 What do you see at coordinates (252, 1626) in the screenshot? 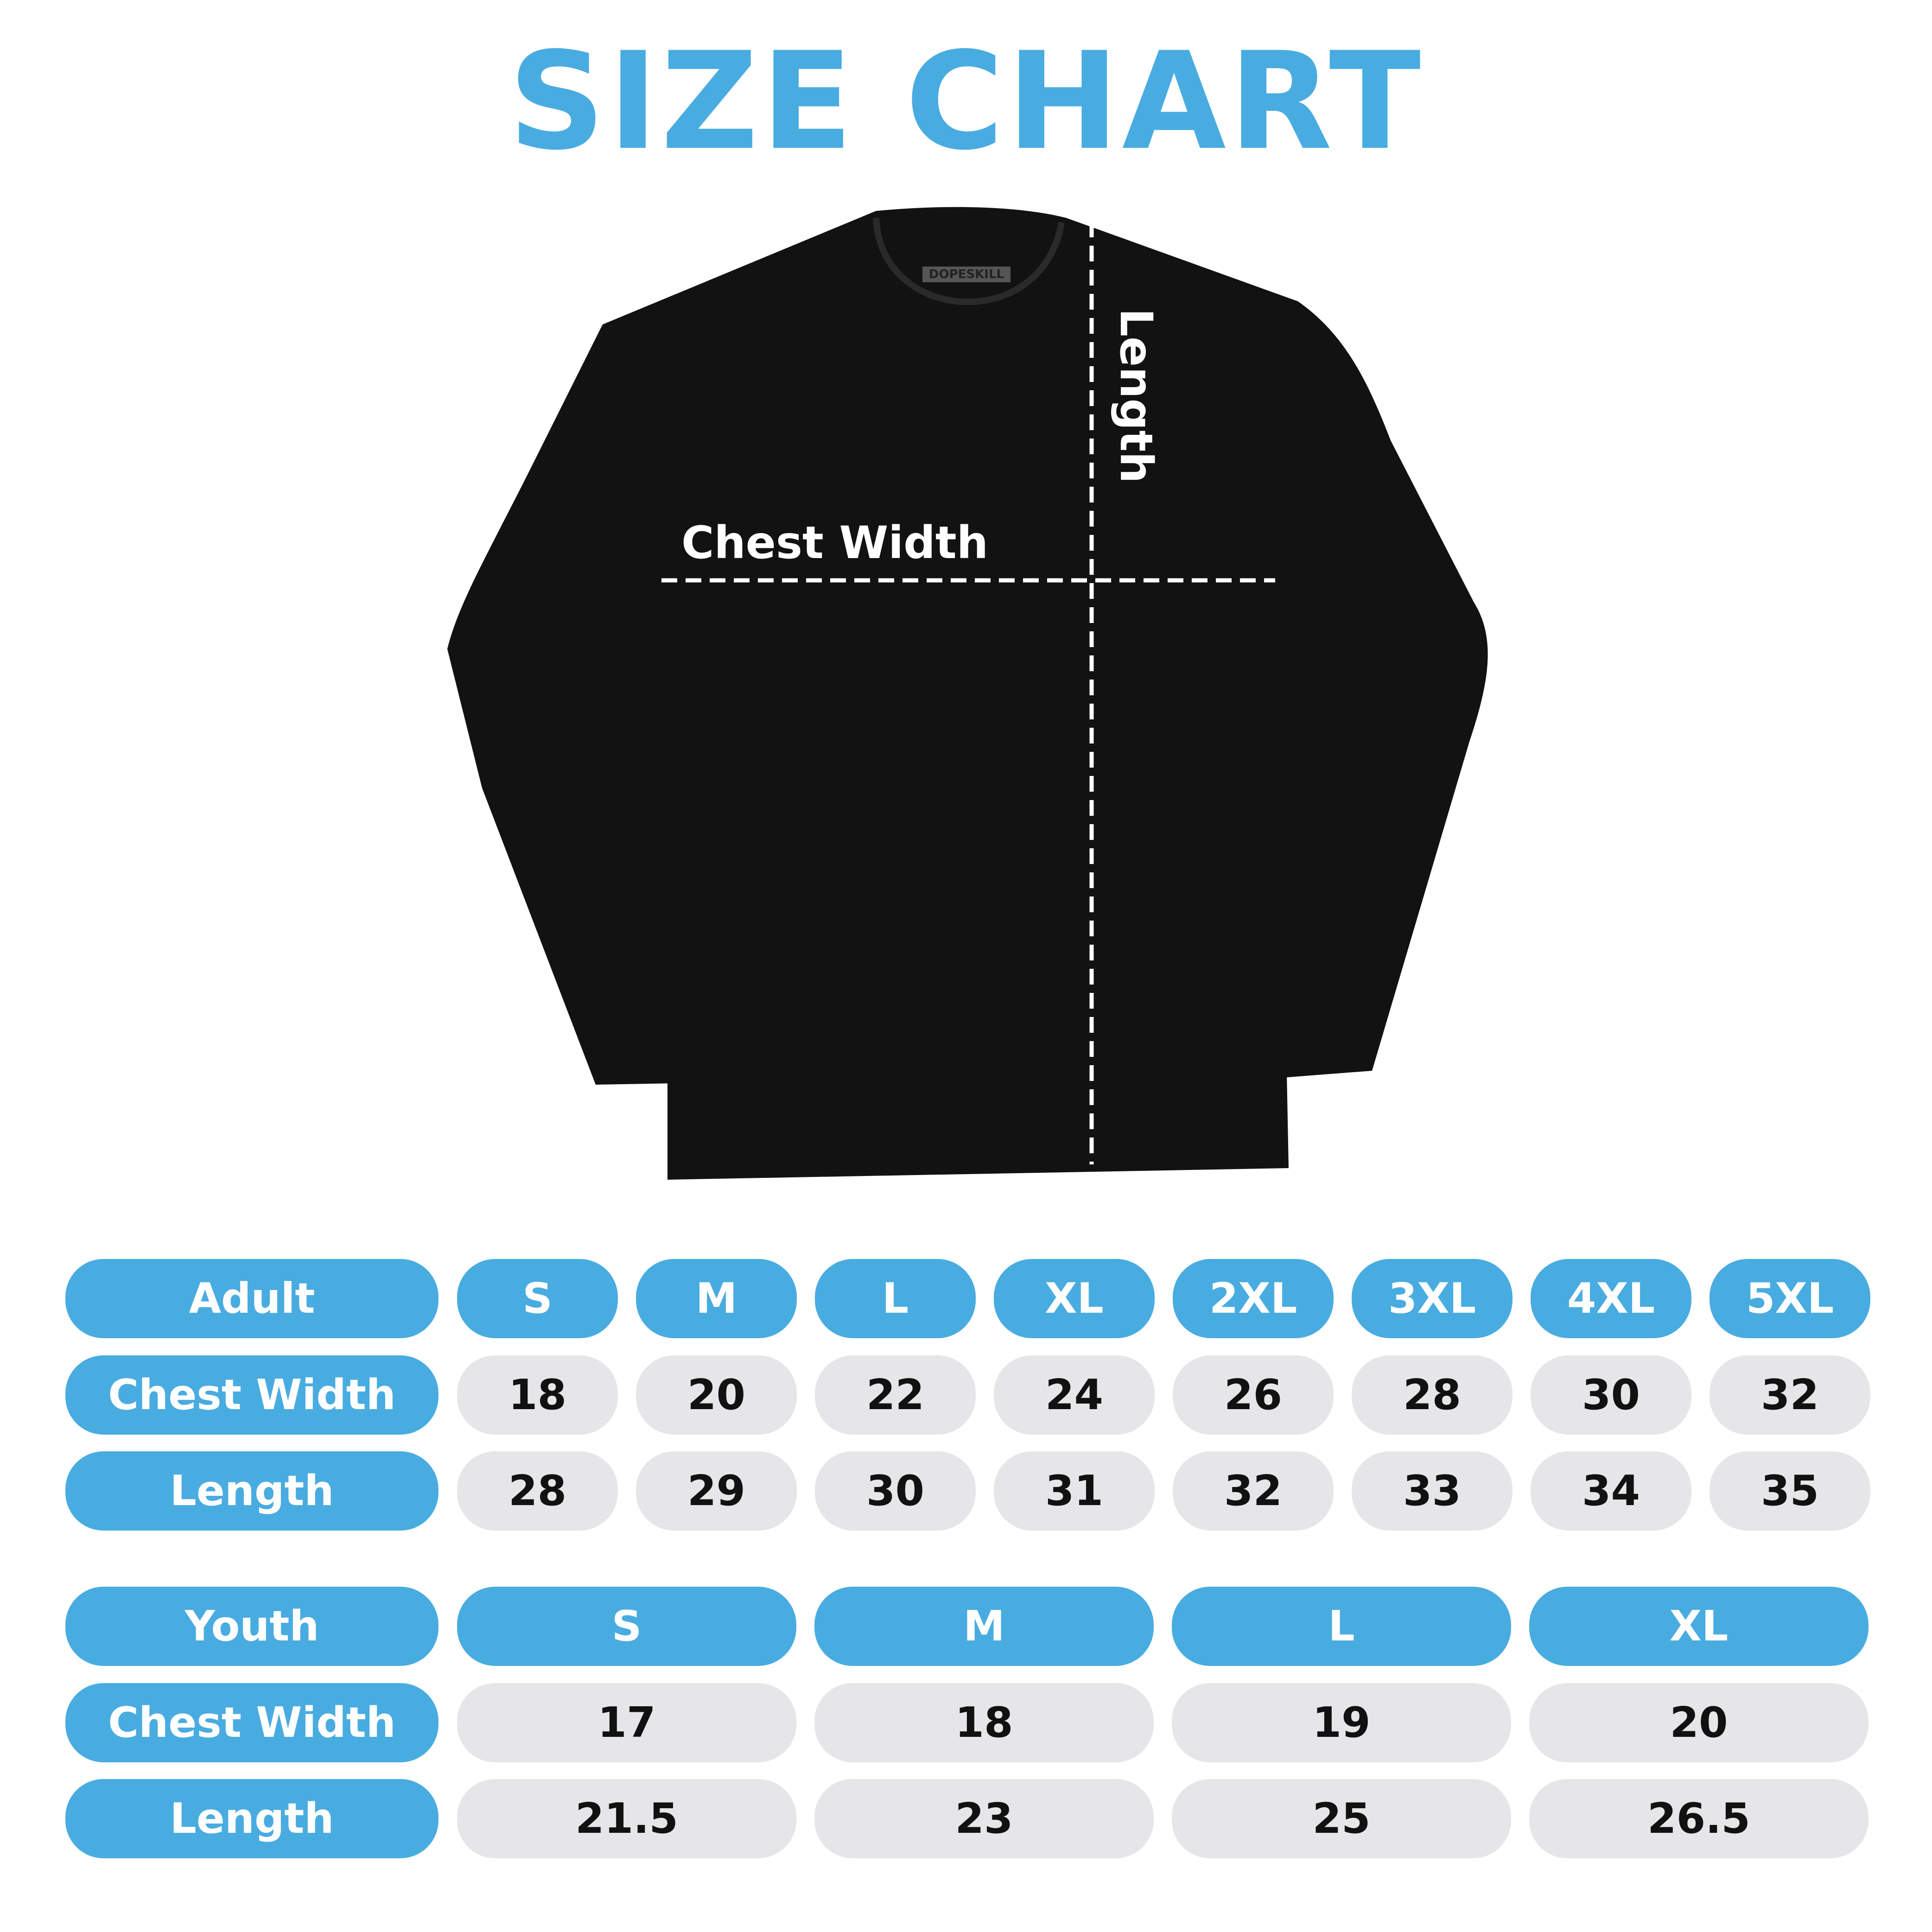
I see `youth-header: Youth` at bounding box center [252, 1626].